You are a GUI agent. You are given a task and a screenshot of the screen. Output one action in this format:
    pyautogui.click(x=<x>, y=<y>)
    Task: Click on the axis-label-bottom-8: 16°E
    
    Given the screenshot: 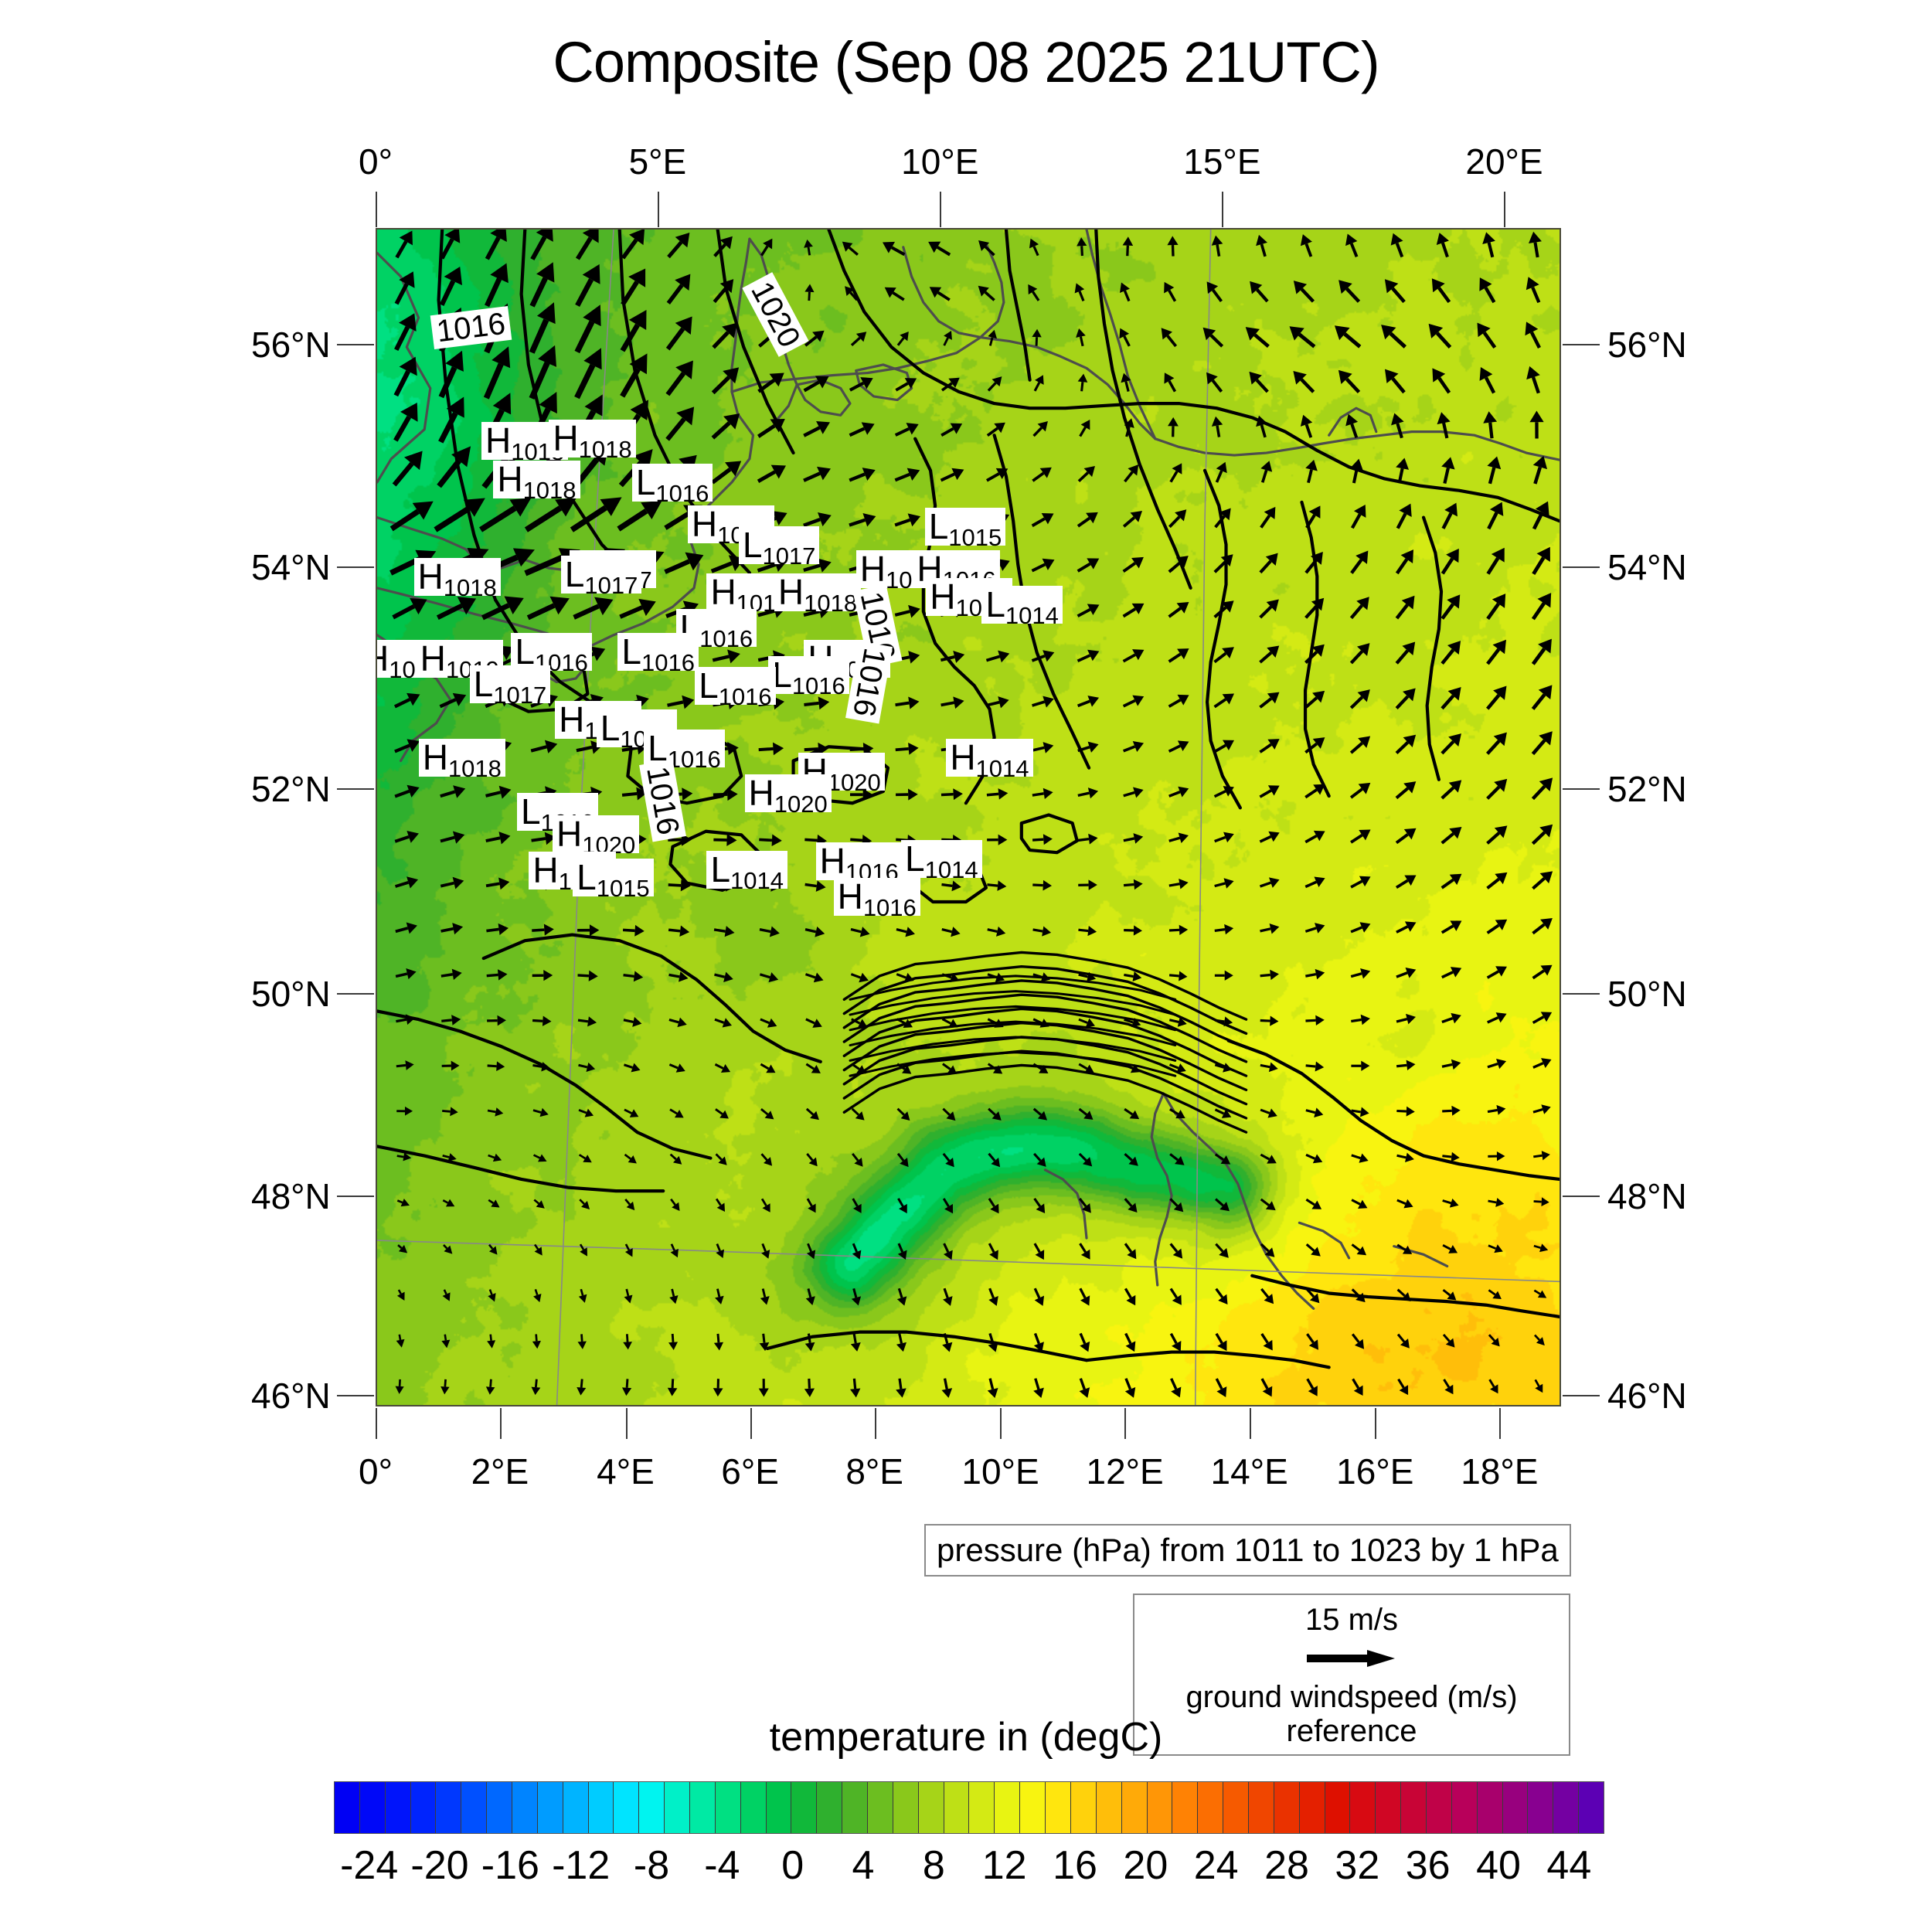 What is the action you would take?
    pyautogui.click(x=1375, y=1471)
    